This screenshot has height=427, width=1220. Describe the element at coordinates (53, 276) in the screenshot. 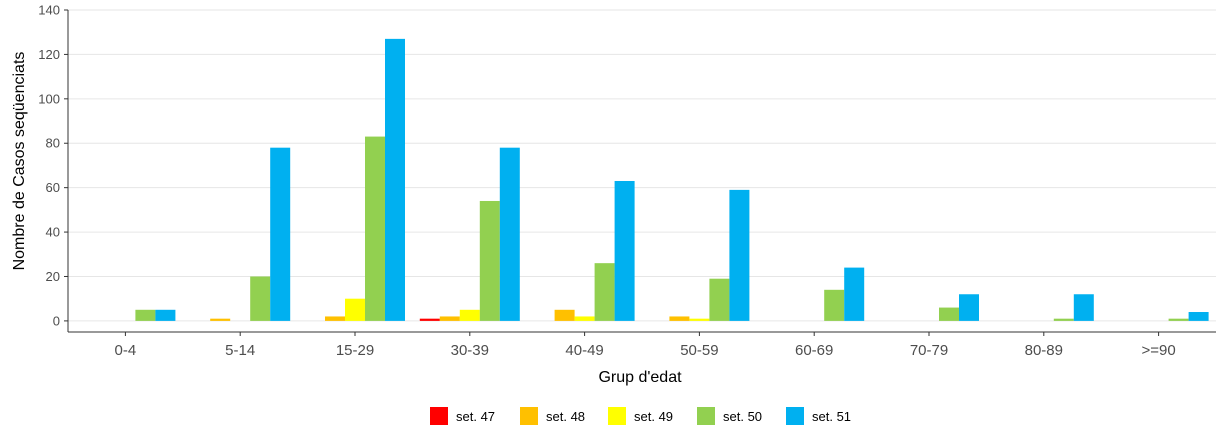

I see `y-tick-label: 20` at that location.